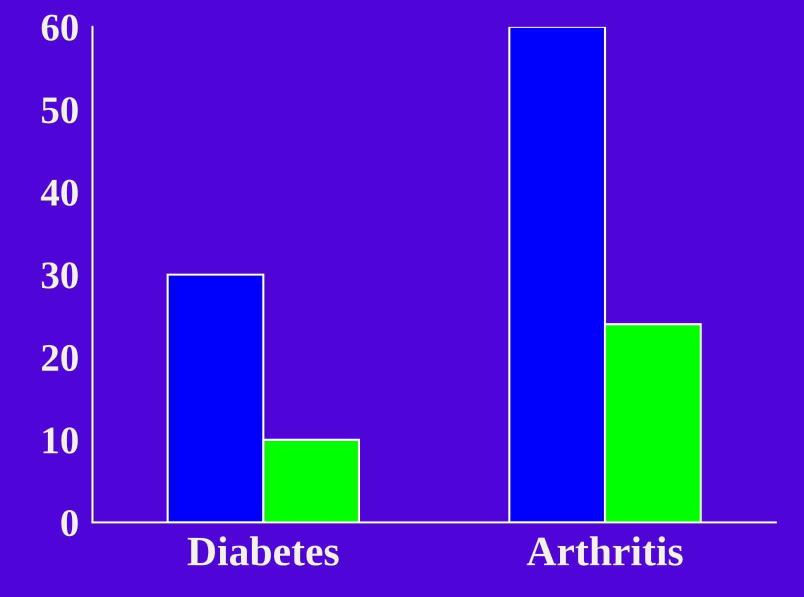 The image size is (804, 597). Describe the element at coordinates (263, 551) in the screenshot. I see `x-tick-label: Diabetes` at that location.